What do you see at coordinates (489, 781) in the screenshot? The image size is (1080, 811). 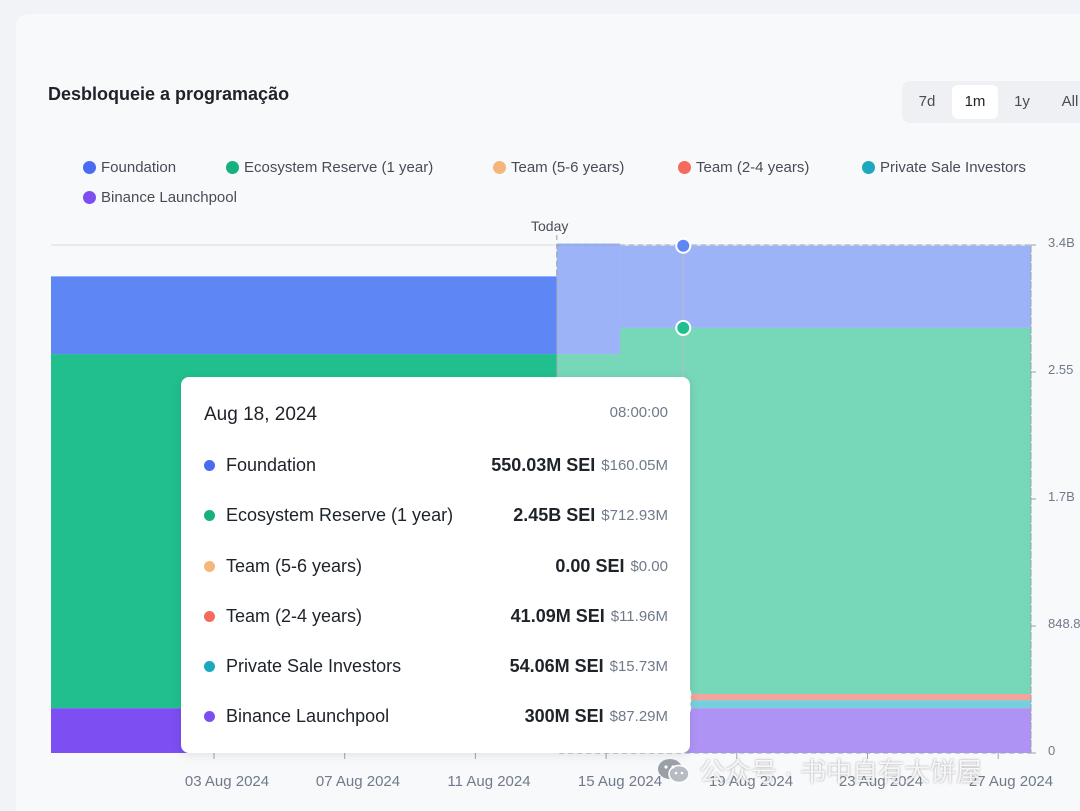 I see `x-tick-label: 11 Aug 2024` at bounding box center [489, 781].